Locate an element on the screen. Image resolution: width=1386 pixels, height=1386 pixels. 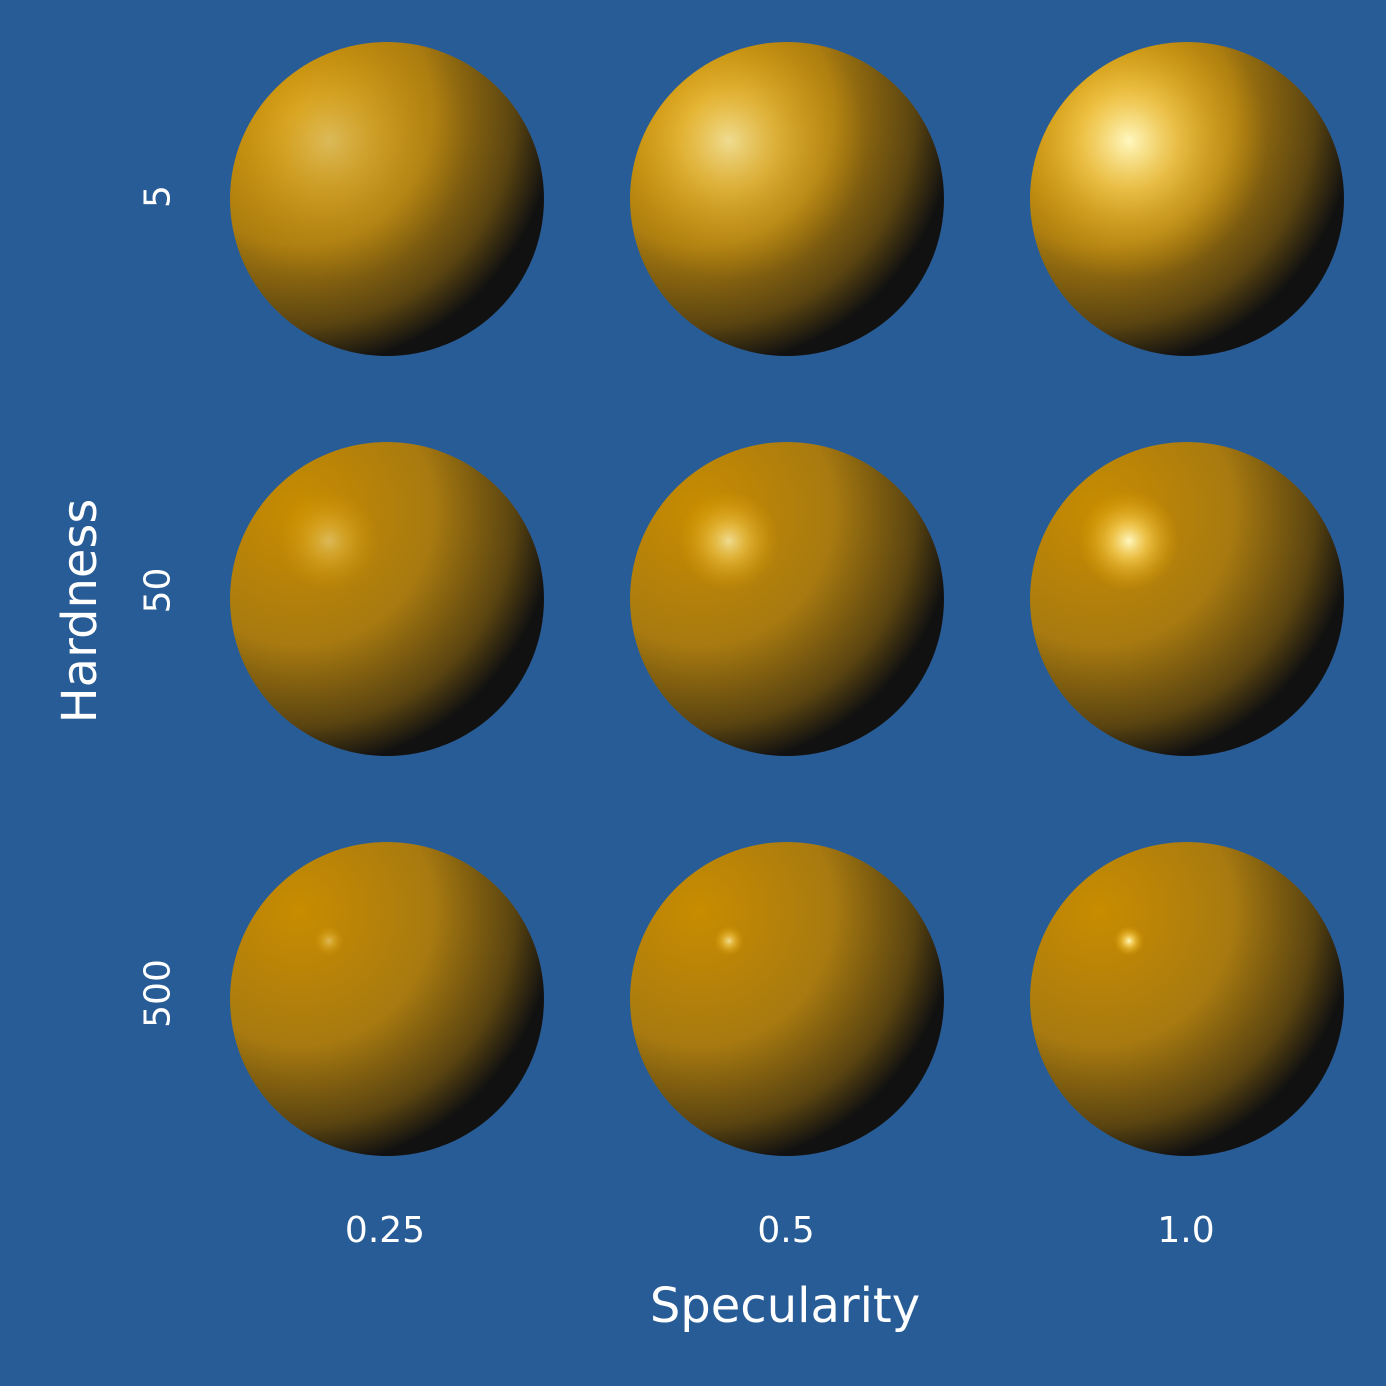
row-label-hardness-50: 50 is located at coordinates (158, 590).